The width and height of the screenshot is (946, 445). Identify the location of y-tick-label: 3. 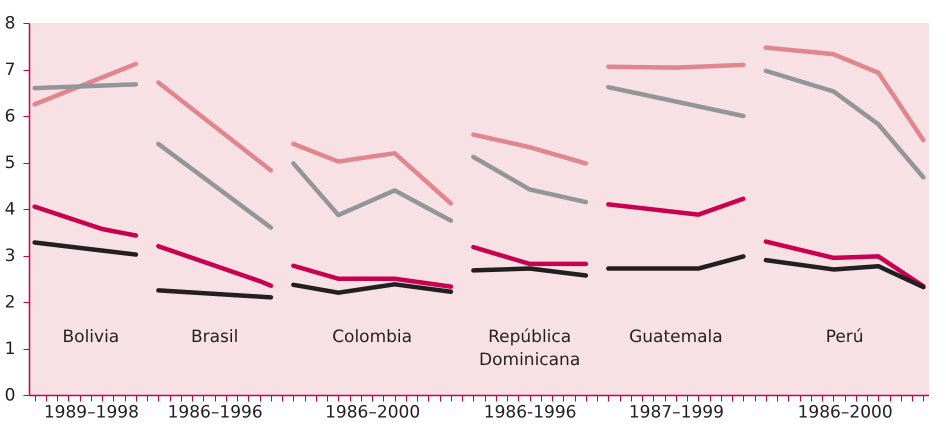
(10, 256).